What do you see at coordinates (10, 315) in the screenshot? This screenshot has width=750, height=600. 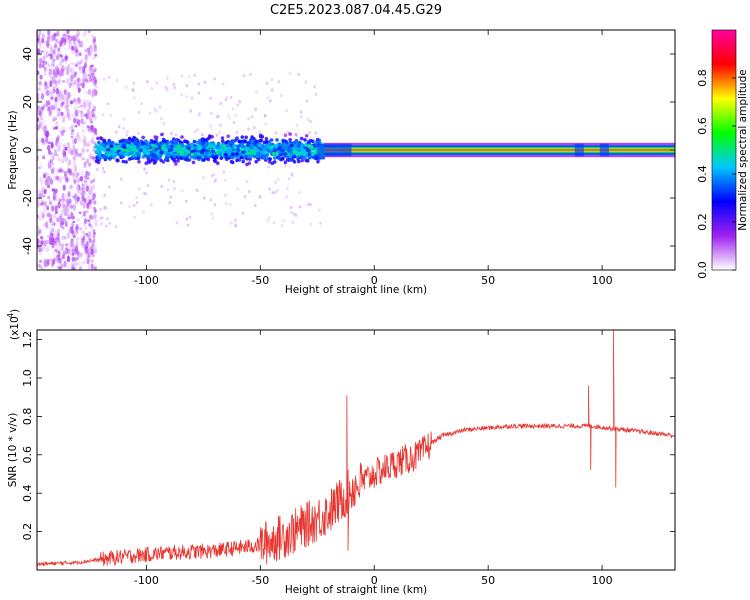 I see `snr-multiplier-exp: 4` at bounding box center [10, 315].